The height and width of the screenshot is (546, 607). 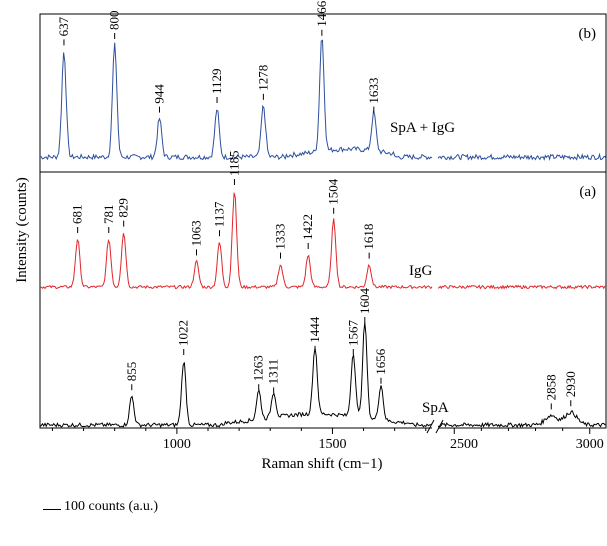 What do you see at coordinates (368, 237) in the screenshot?
I see `peak-label: 1618` at bounding box center [368, 237].